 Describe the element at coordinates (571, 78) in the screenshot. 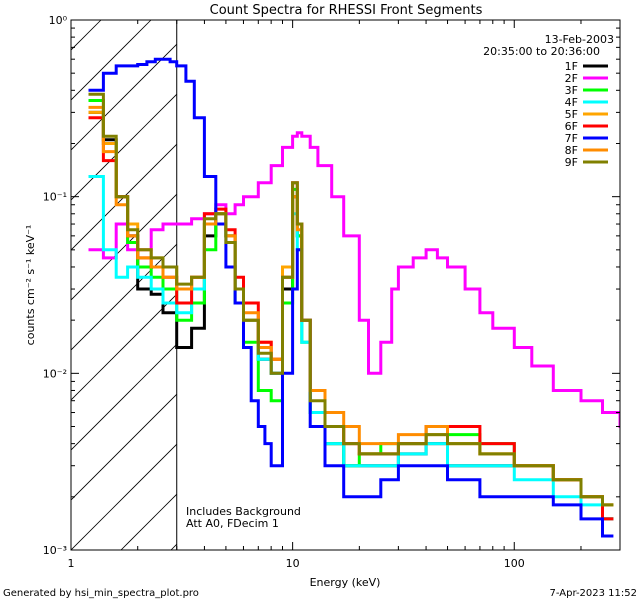

I see `legend-label-2f: 2F` at that location.